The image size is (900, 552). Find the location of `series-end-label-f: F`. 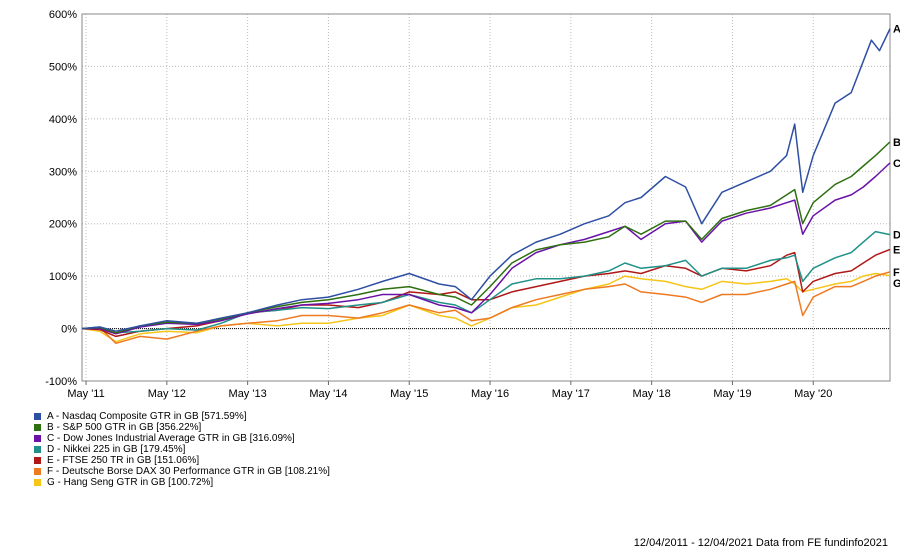

series-end-label-f: F is located at coordinates (896, 273).